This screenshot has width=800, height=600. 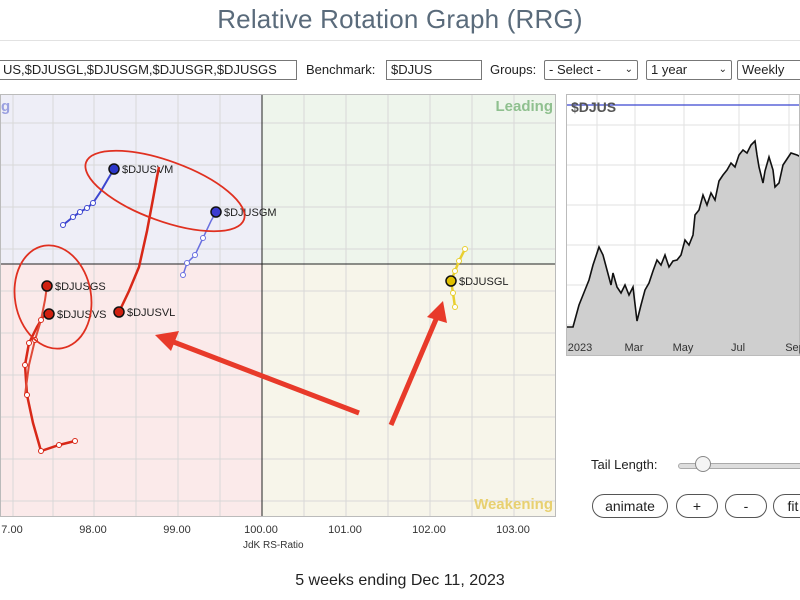 I want to click on header-divider, so click(x=400, y=40).